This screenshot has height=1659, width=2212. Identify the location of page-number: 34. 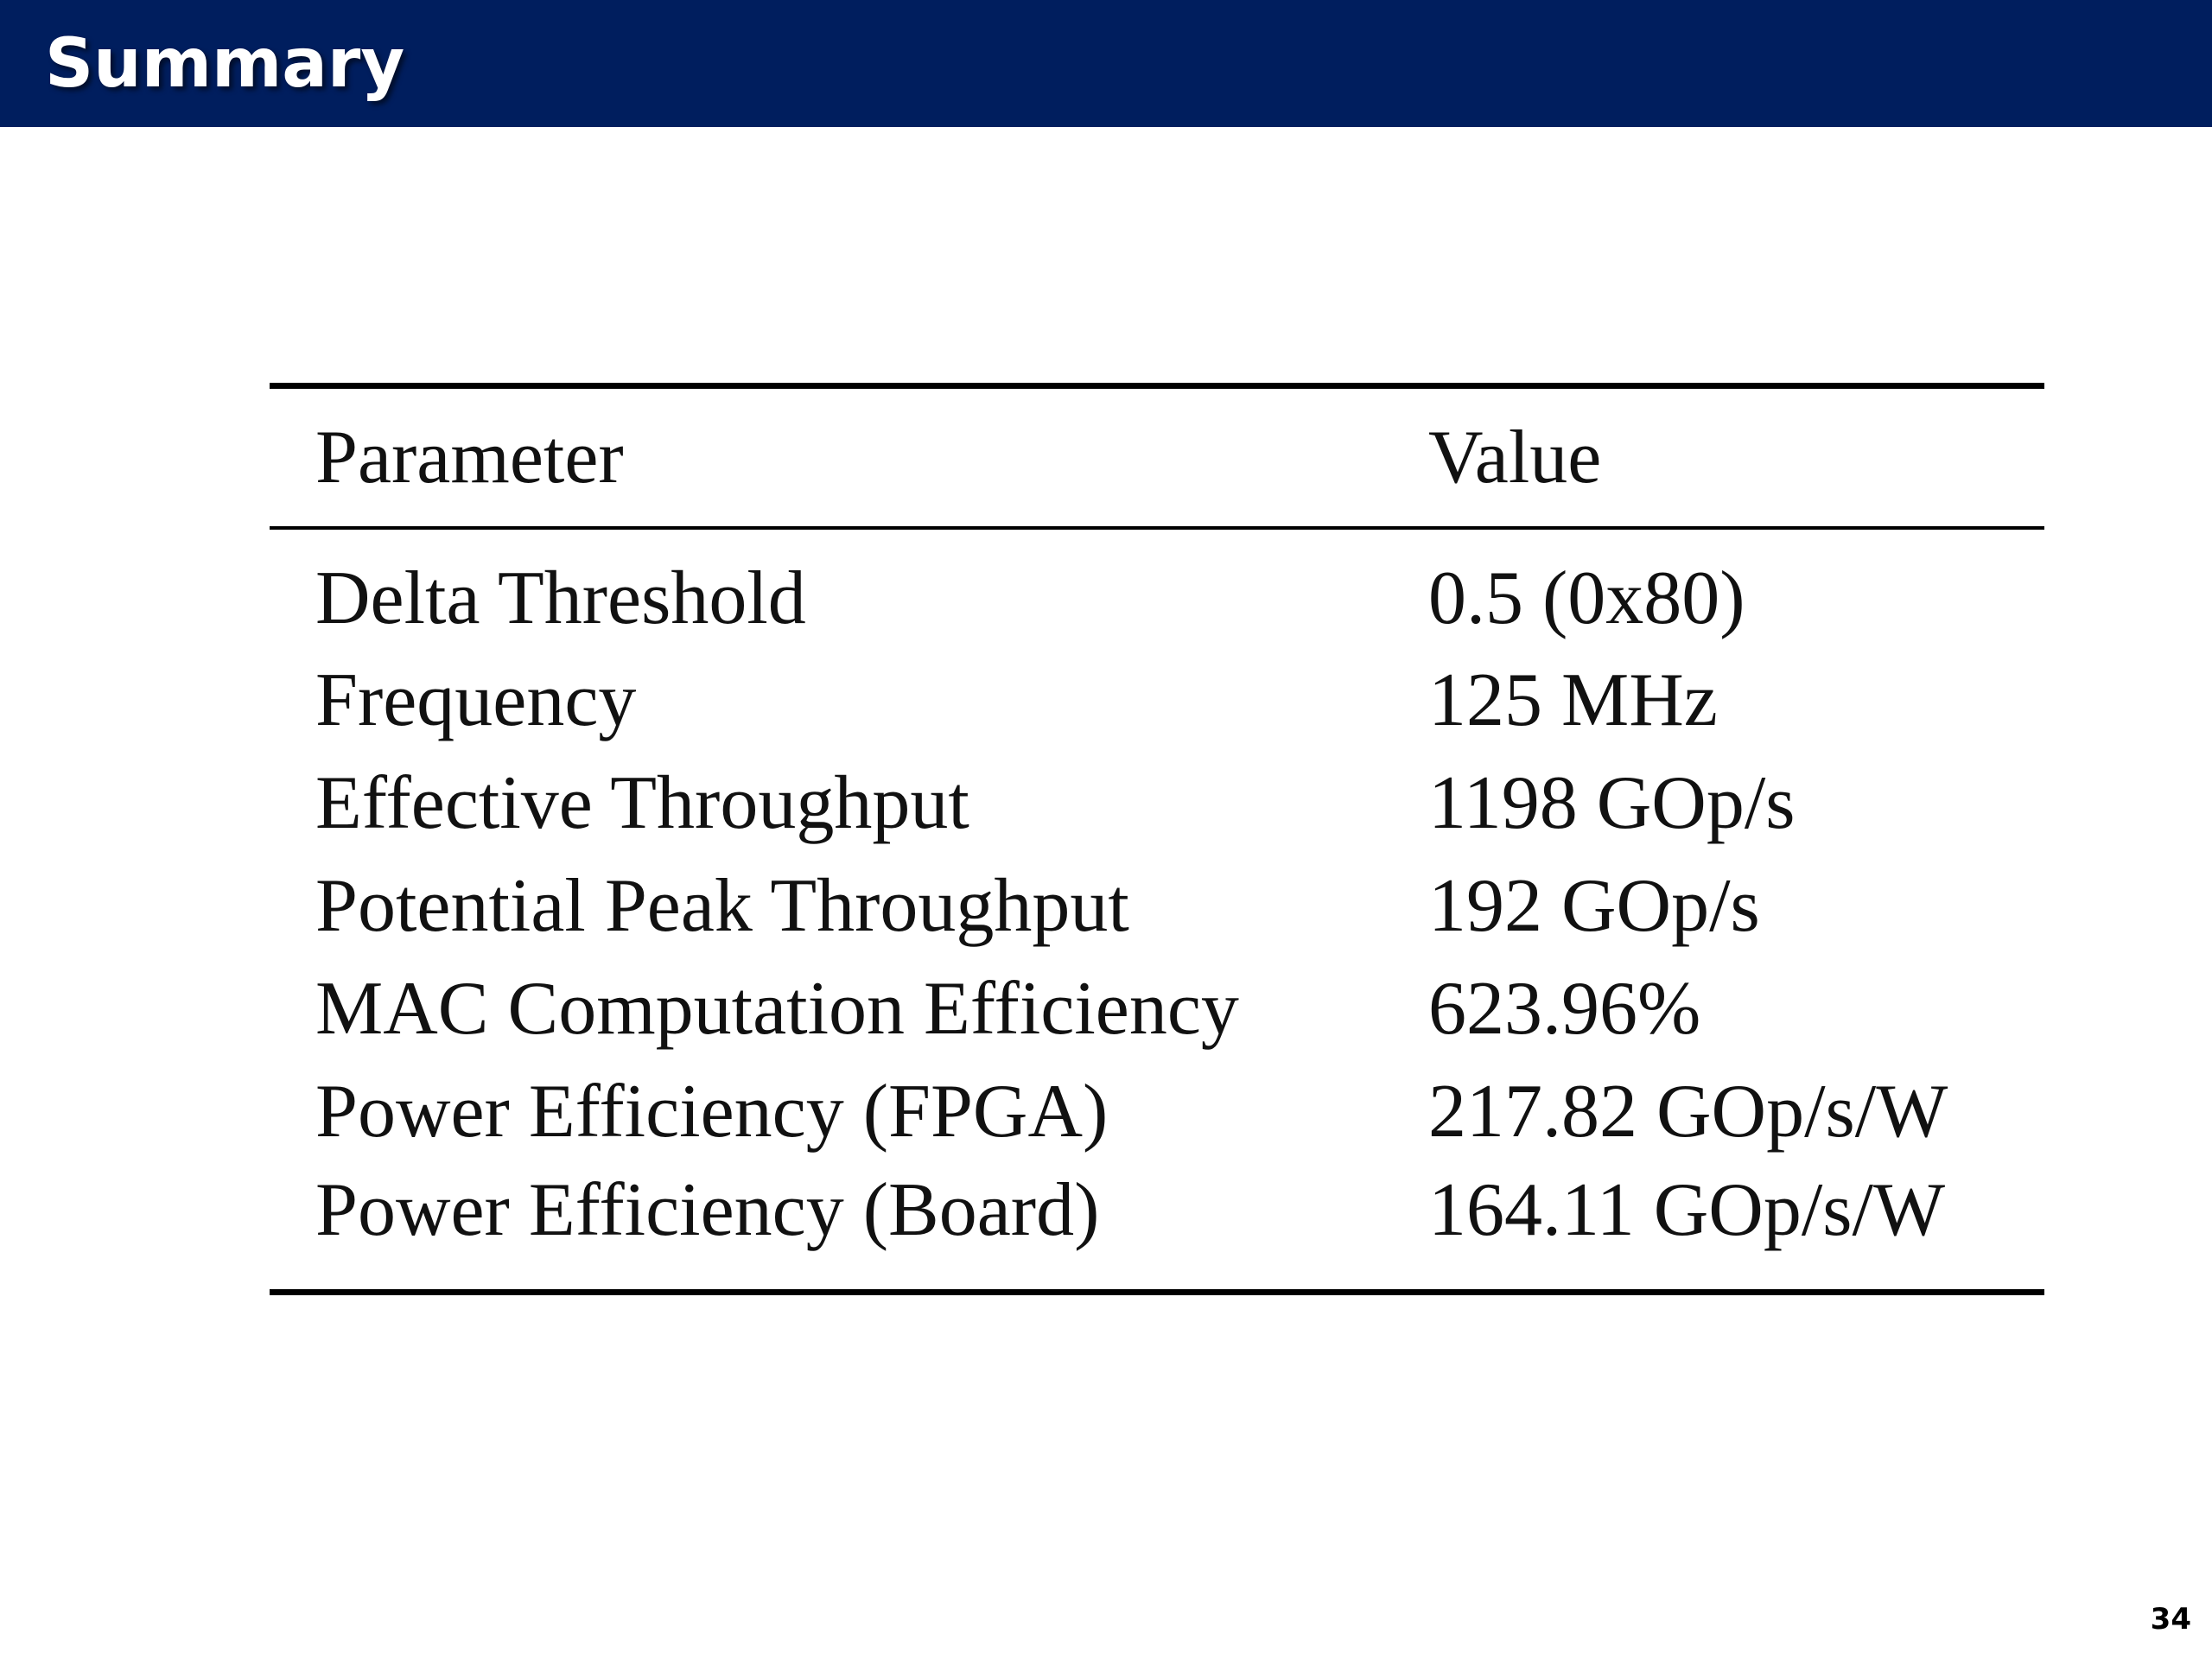
(2170, 1619).